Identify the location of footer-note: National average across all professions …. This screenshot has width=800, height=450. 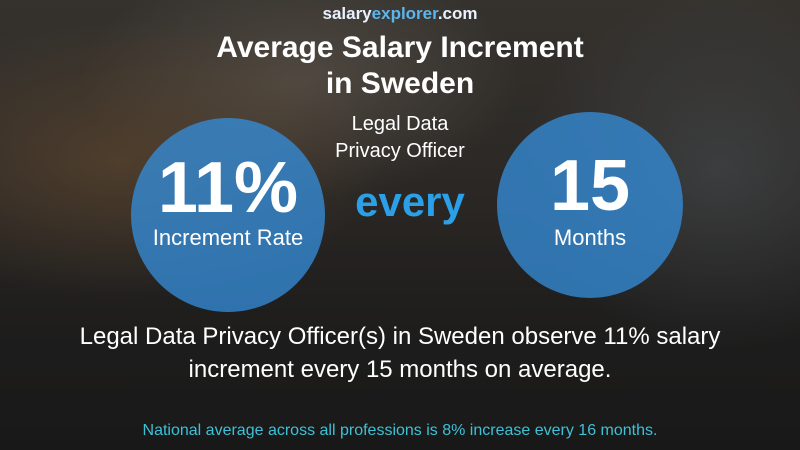
(400, 430).